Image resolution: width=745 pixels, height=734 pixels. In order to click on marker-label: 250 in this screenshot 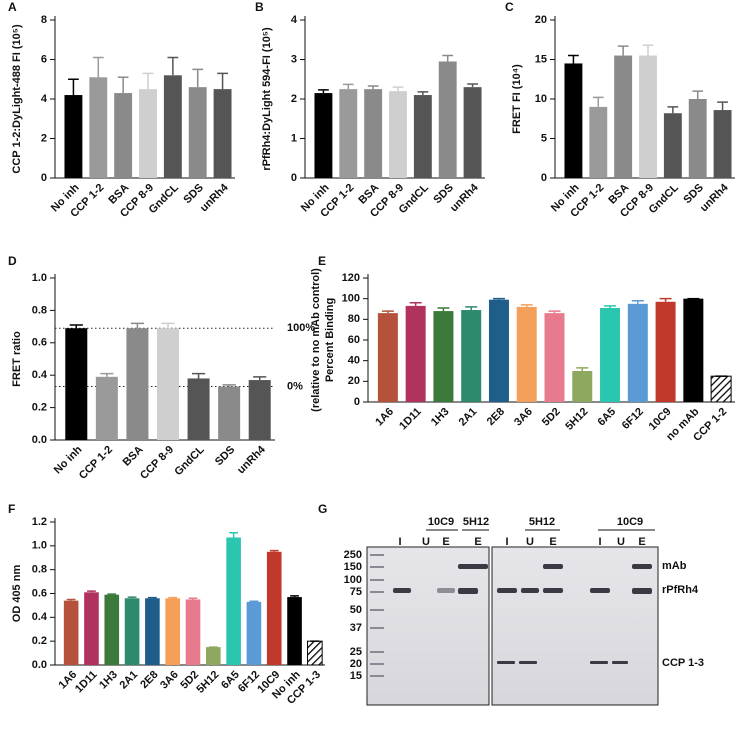, I will do `click(353, 555)`.